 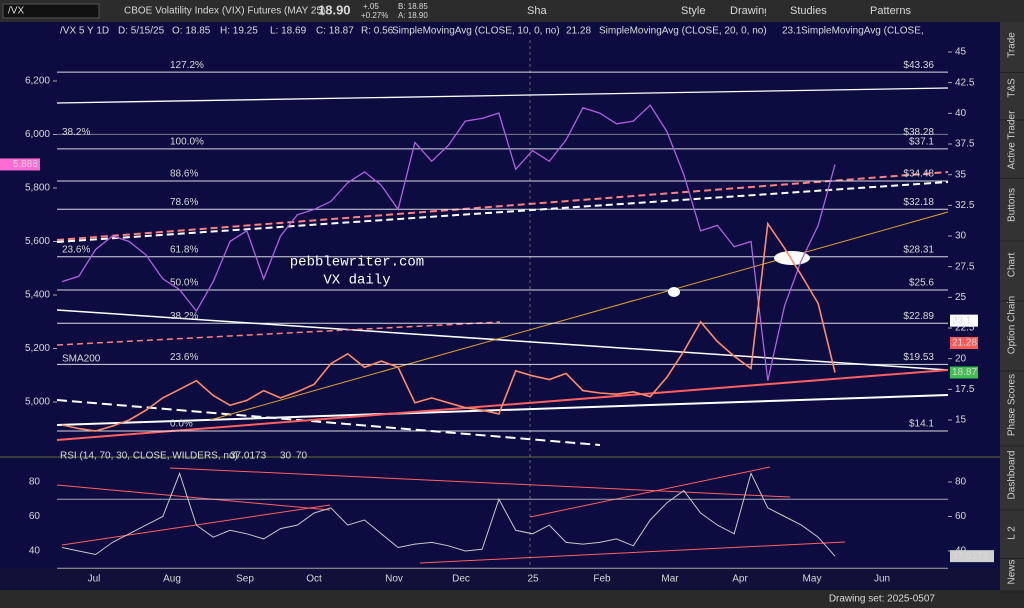 I want to click on fib-price: $19.53, so click(x=918, y=357).